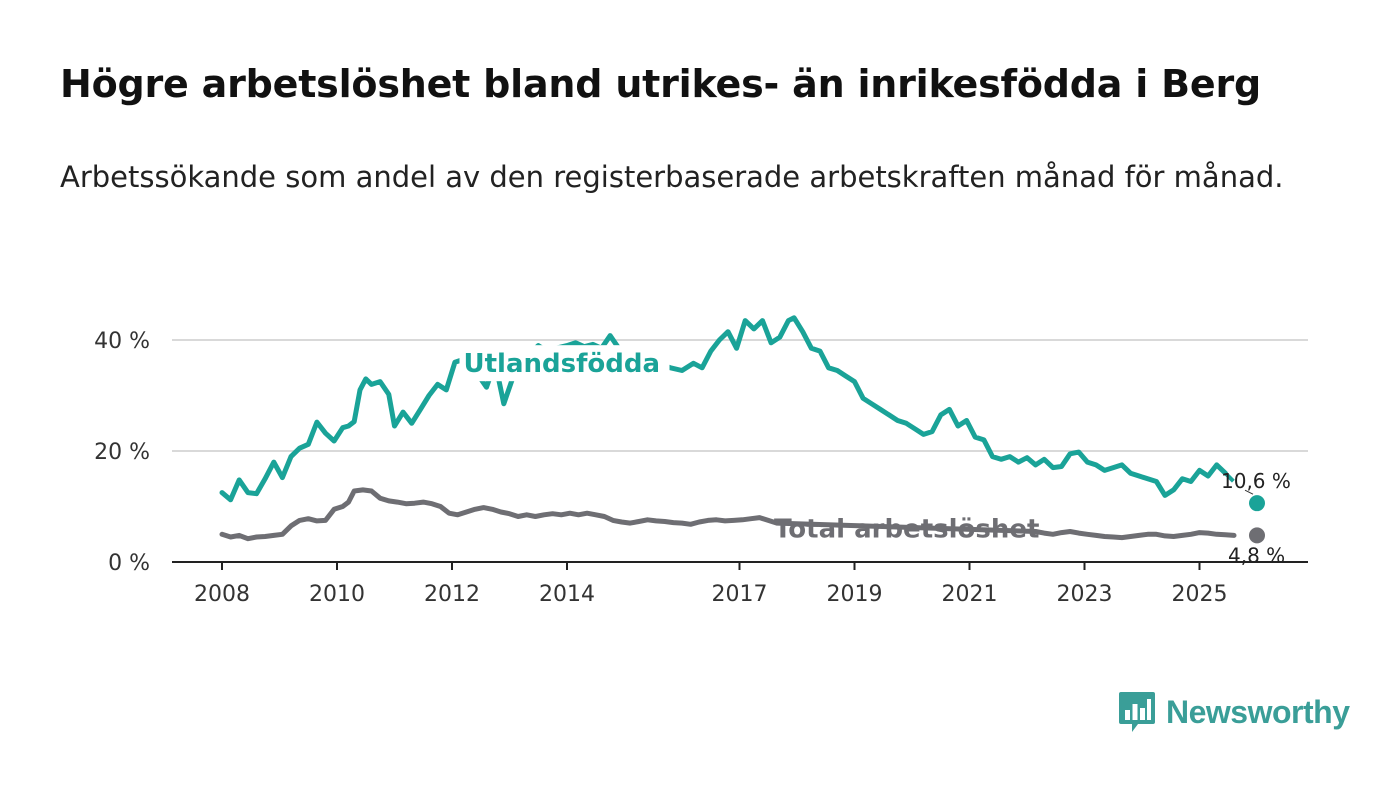 The height and width of the screenshot is (794, 1400). I want to click on series-label-utlandsfodda: Utlandsfödda, so click(562, 364).